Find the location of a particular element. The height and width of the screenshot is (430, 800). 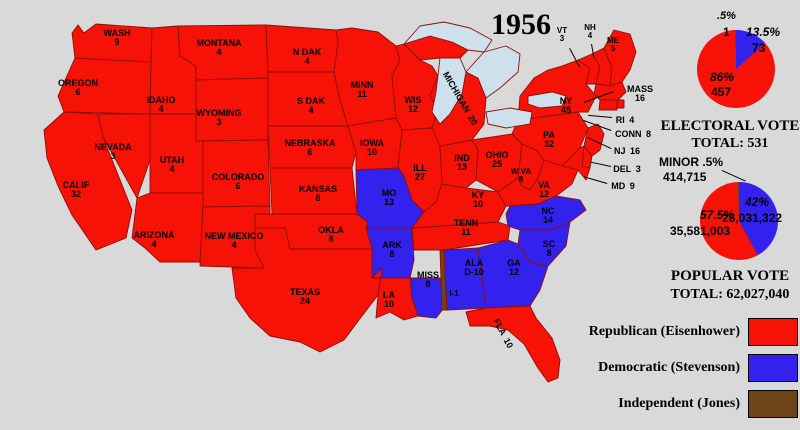

leader-line-minor is located at coordinates (733, 176).